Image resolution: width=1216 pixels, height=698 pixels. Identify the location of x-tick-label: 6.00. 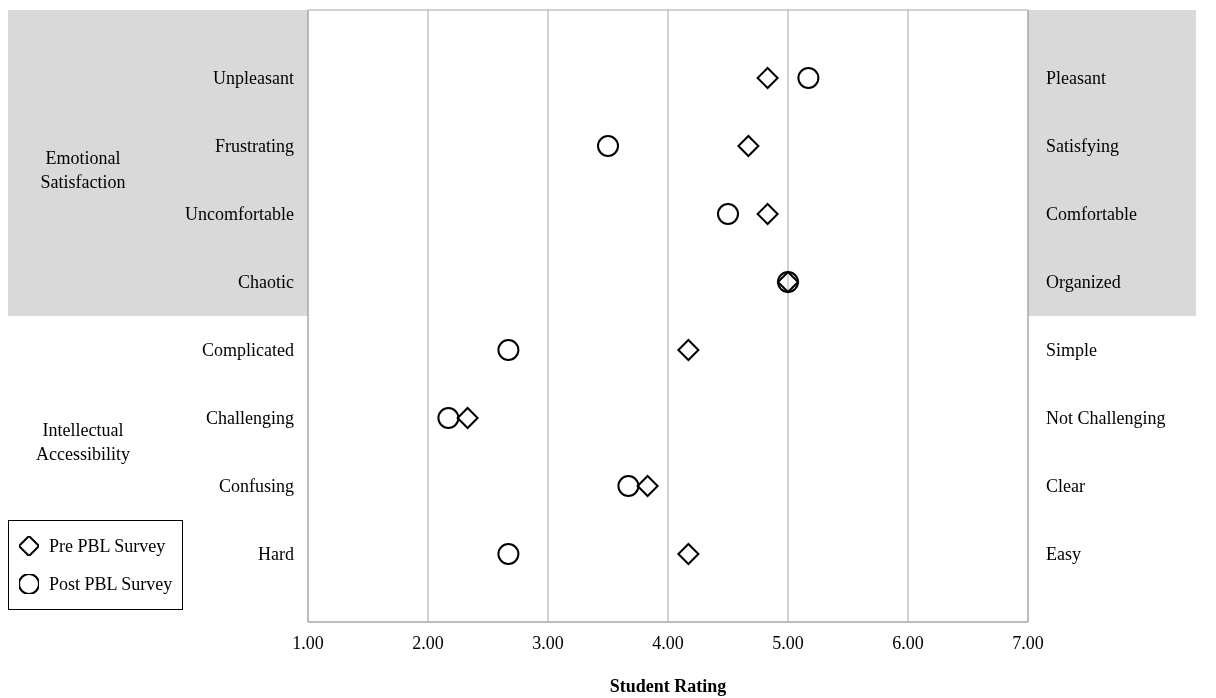
(908, 642).